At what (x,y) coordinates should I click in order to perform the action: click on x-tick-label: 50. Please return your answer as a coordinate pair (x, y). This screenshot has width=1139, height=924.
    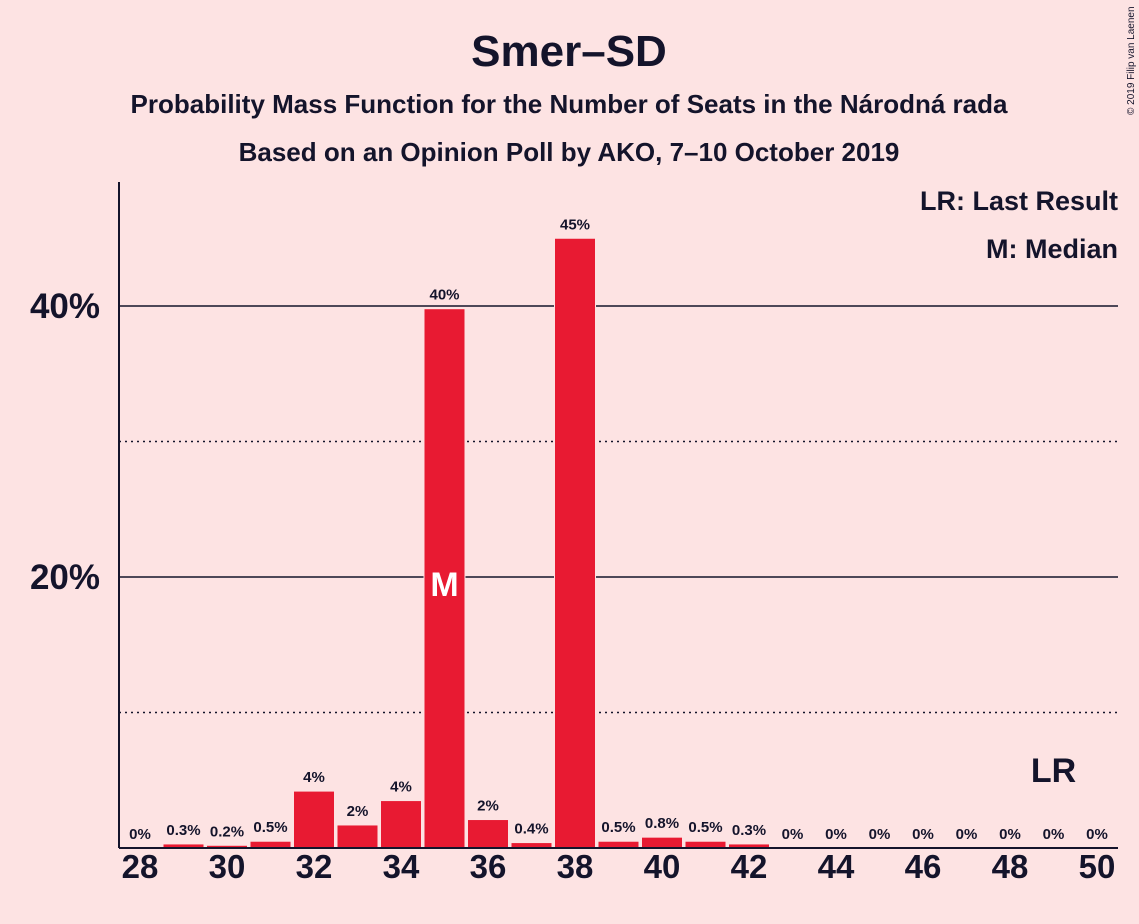
    Looking at the image, I should click on (1097, 866).